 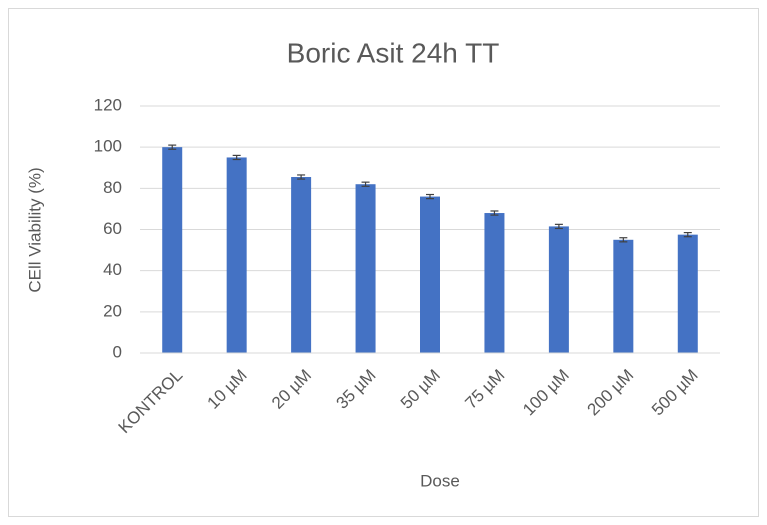 I want to click on y-tick-label: 0, so click(x=117, y=351).